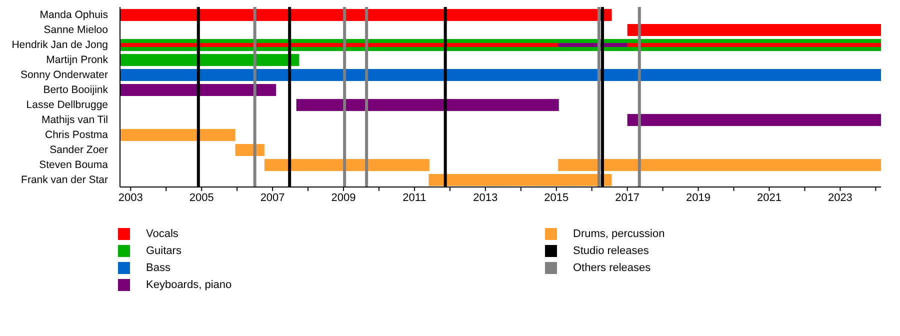  I want to click on x-tick-label: 2009, so click(343, 198).